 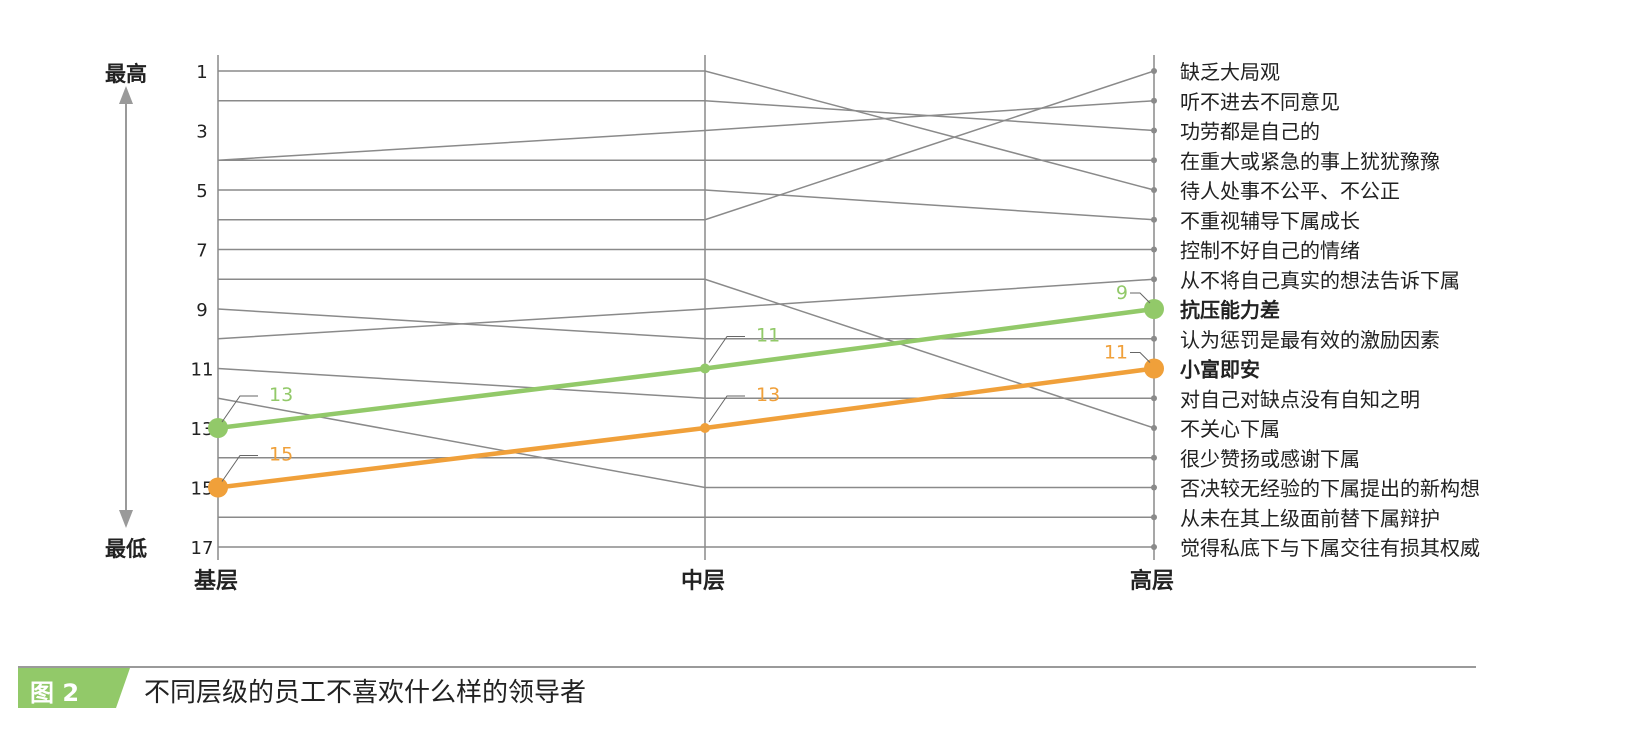 I want to click on y-tick-label: 5, so click(x=201, y=191).